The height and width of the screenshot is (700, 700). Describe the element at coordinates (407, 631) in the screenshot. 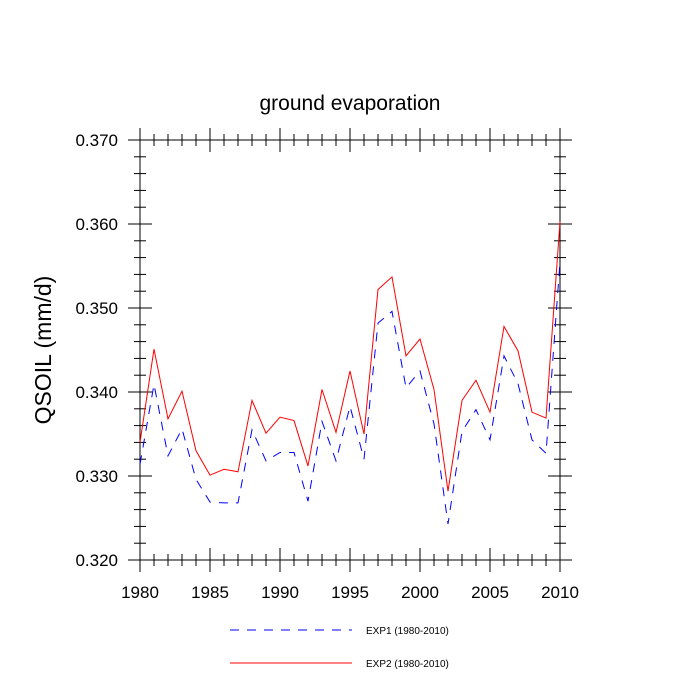

I see `legend-label-exp1: EXP1 (1980-2010)` at that location.